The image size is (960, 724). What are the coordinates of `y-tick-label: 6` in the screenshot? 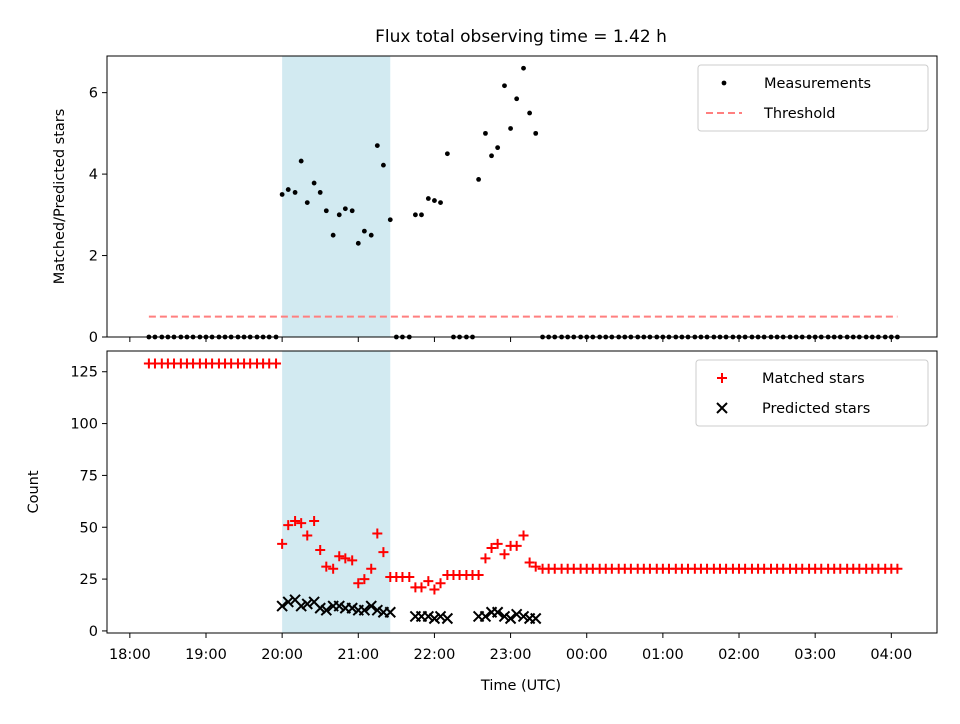 It's located at (93, 94).